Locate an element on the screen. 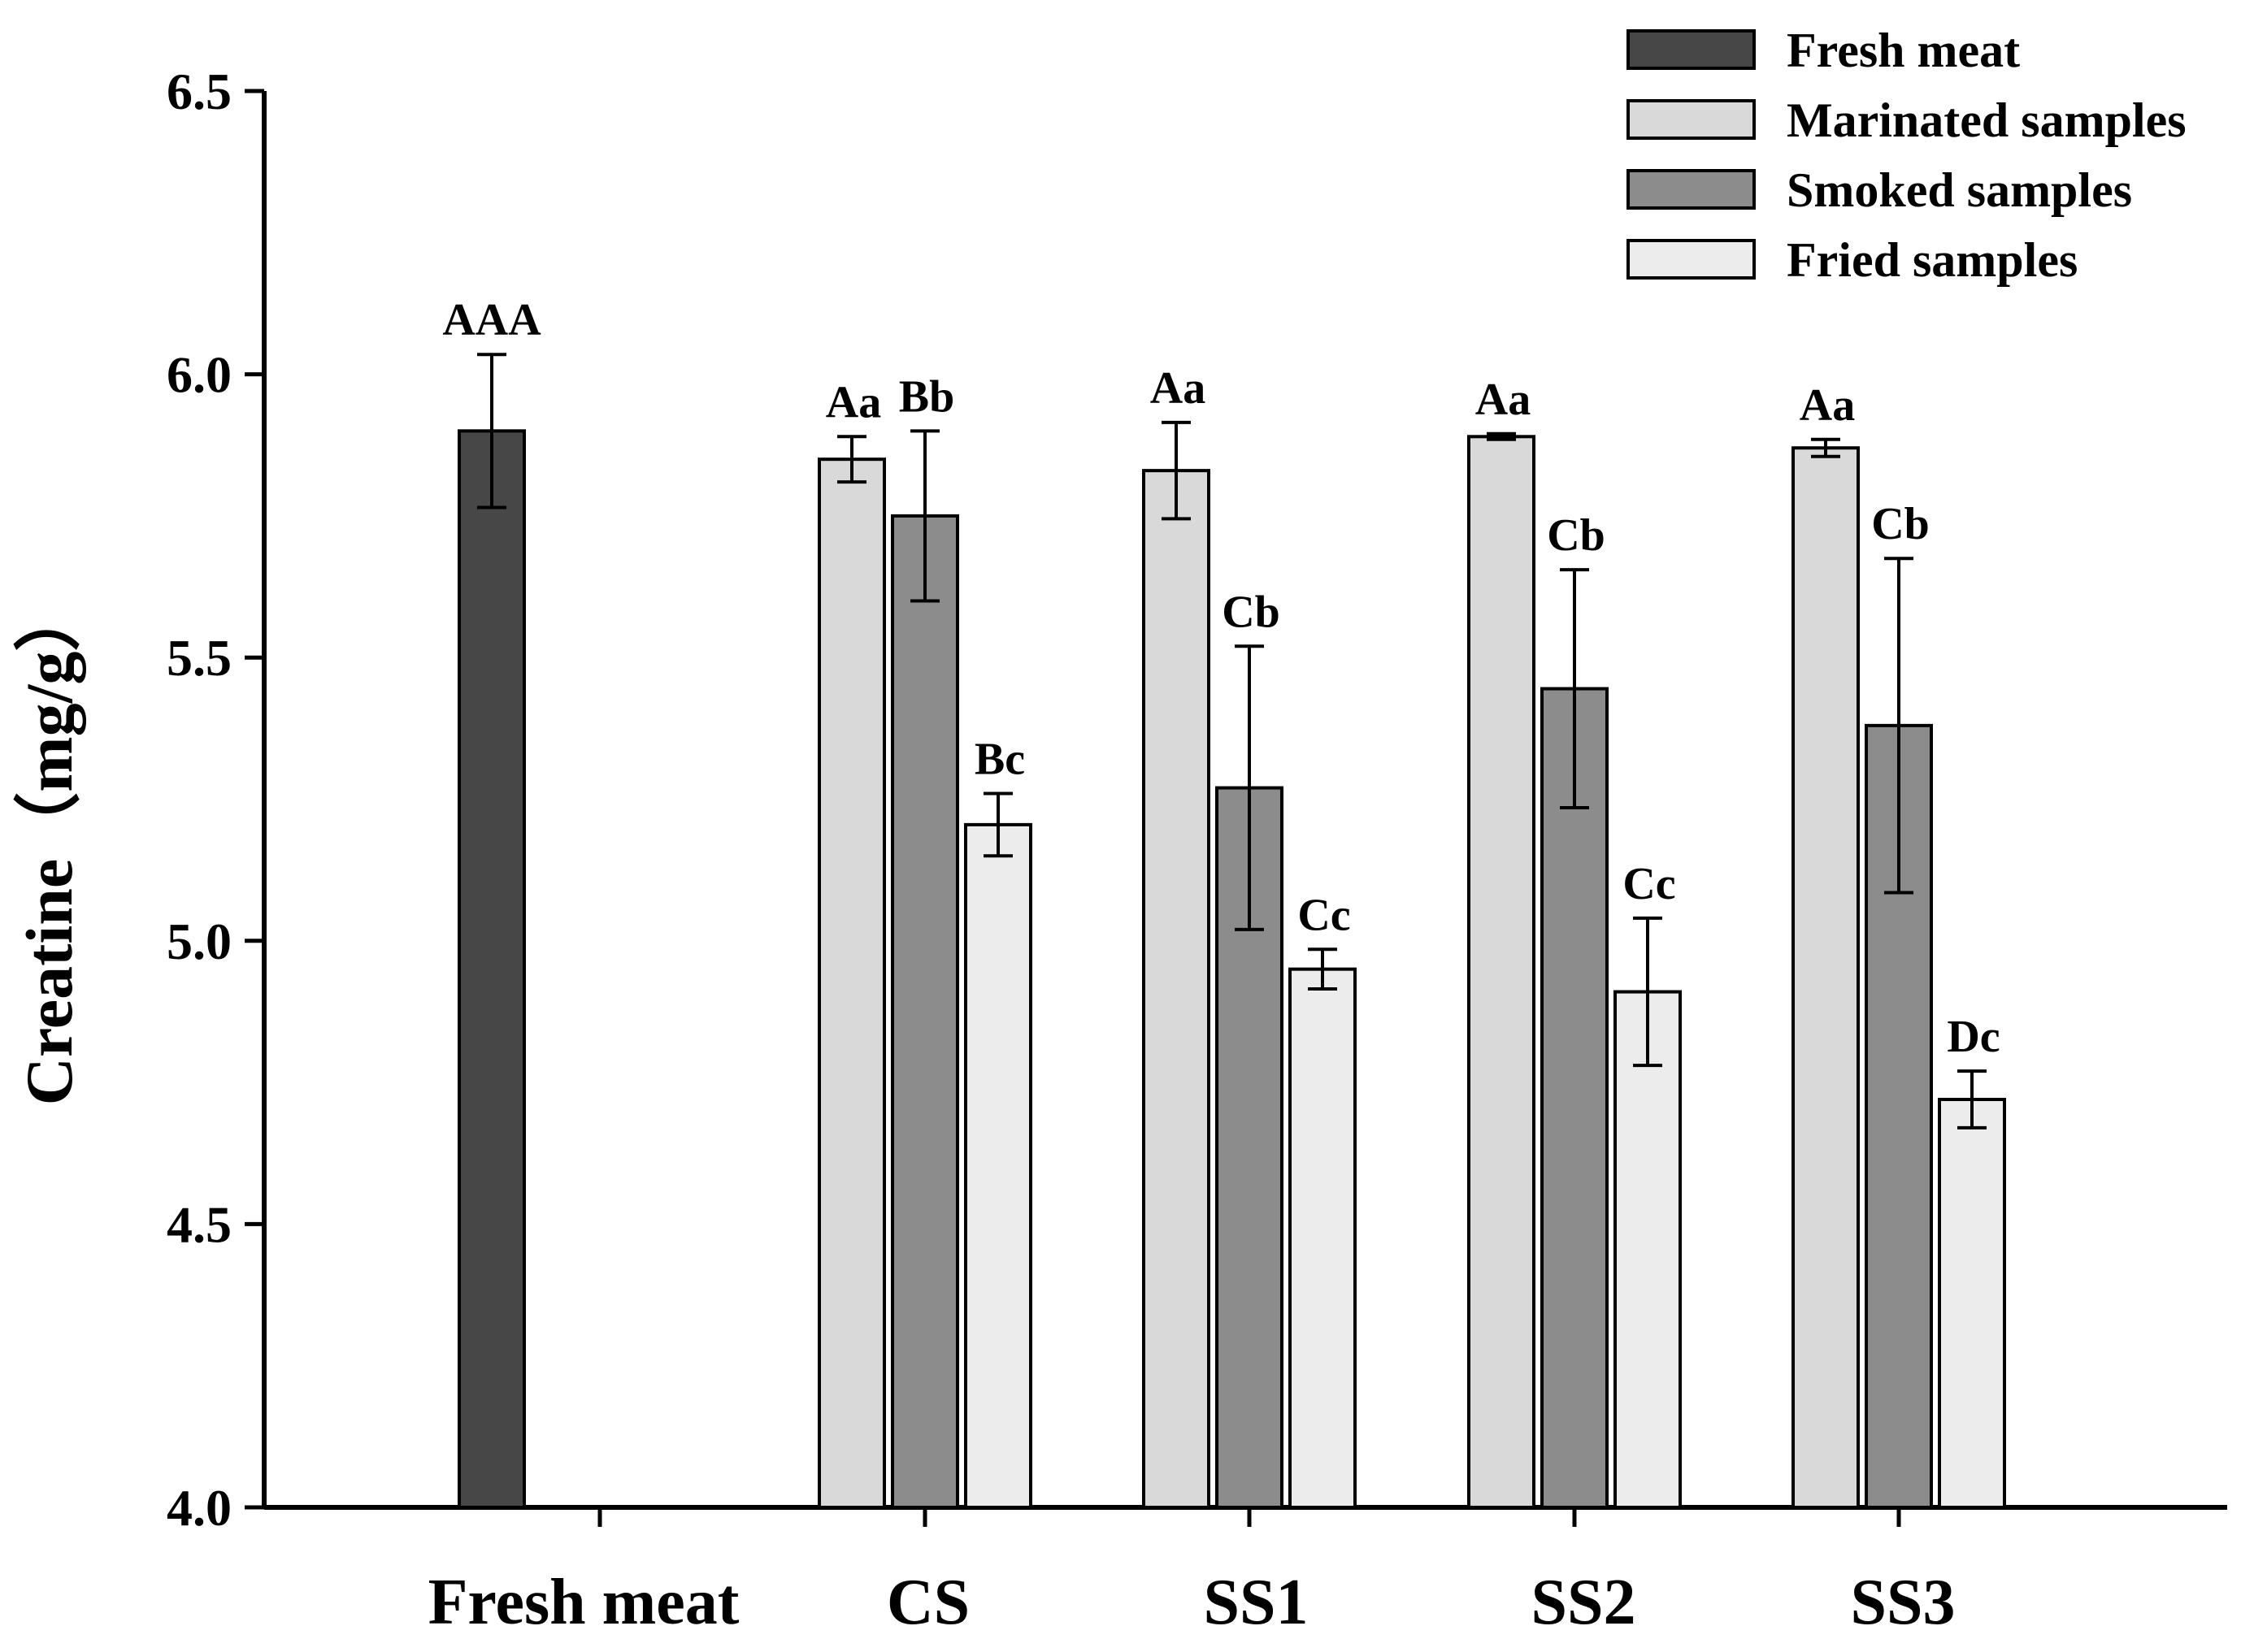 The image size is (2254, 1652). y-tick-label: 5.5 is located at coordinates (199, 658).